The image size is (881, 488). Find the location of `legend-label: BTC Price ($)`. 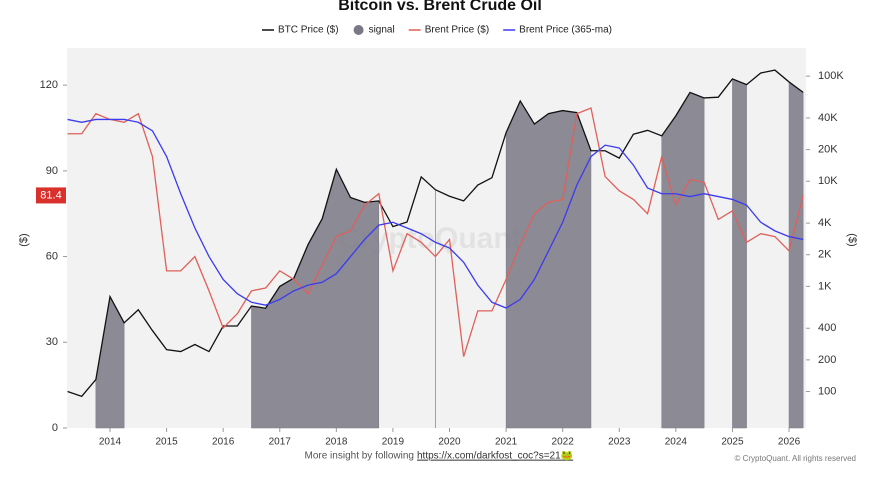

legend-label: BTC Price ($) is located at coordinates (308, 30).